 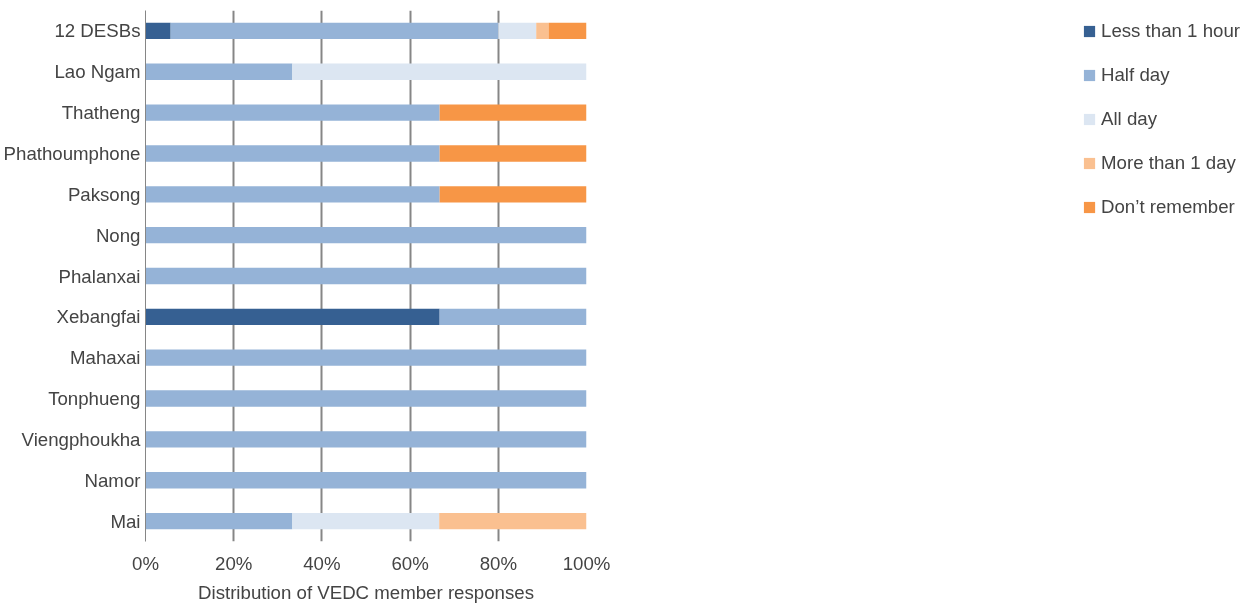 I want to click on x-tick-label: 60%, so click(x=410, y=563).